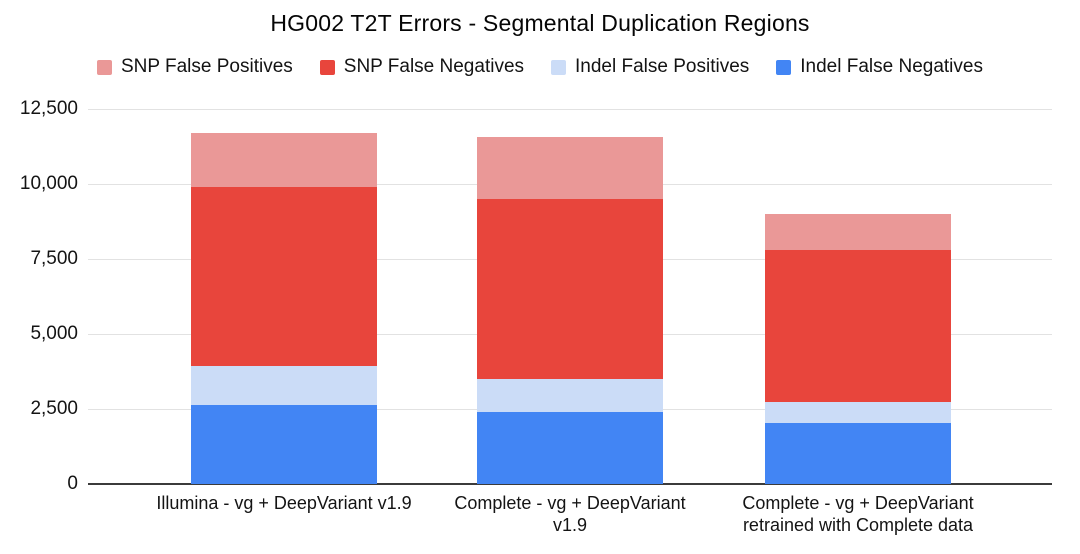  What do you see at coordinates (54, 333) in the screenshot?
I see `y-tick-label: 5,000` at bounding box center [54, 333].